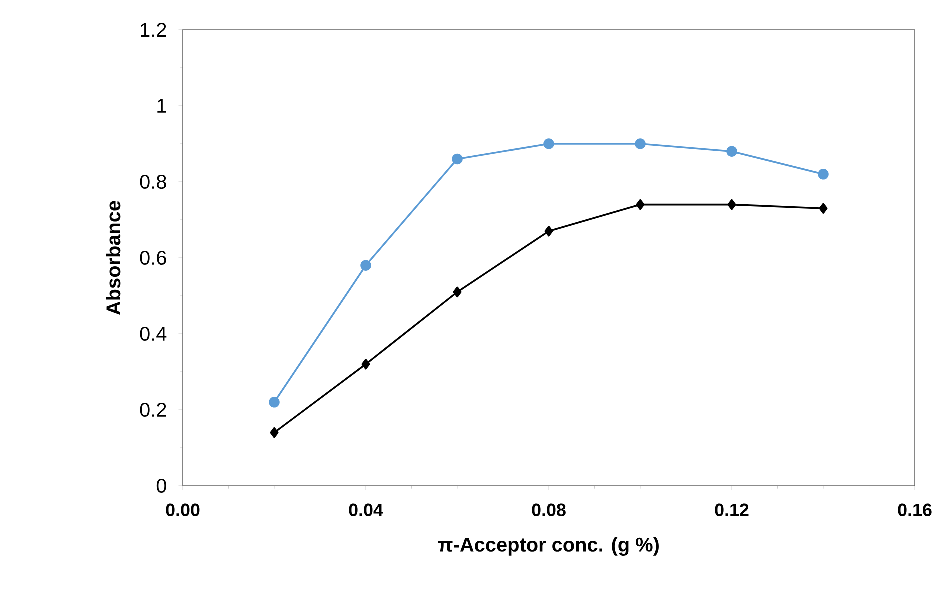 This screenshot has height=611, width=939. Describe the element at coordinates (548, 546) in the screenshot. I see `x-axis-title: π-Acceptor conc. (g %)` at that location.